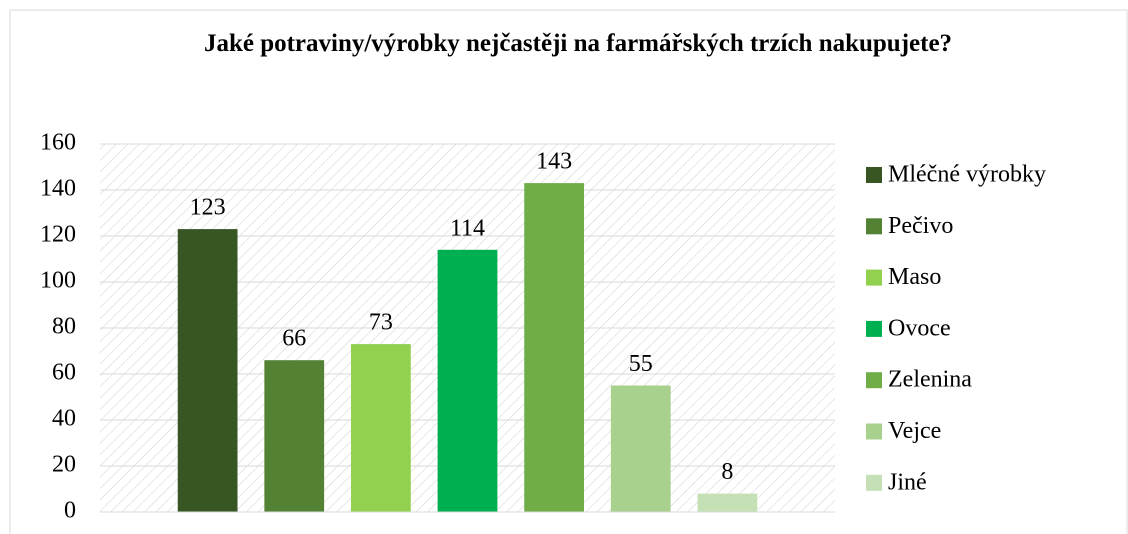 The width and height of the screenshot is (1128, 534). Describe the element at coordinates (58, 189) in the screenshot. I see `y-tick-label: 140` at that location.